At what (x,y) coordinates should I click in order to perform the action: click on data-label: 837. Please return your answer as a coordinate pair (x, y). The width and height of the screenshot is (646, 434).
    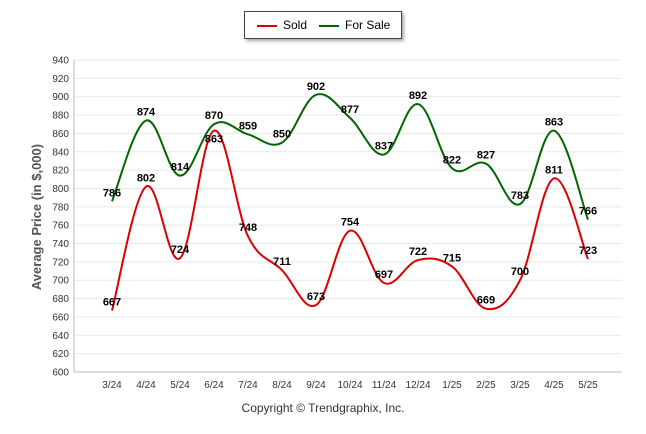
    Looking at the image, I should click on (384, 147).